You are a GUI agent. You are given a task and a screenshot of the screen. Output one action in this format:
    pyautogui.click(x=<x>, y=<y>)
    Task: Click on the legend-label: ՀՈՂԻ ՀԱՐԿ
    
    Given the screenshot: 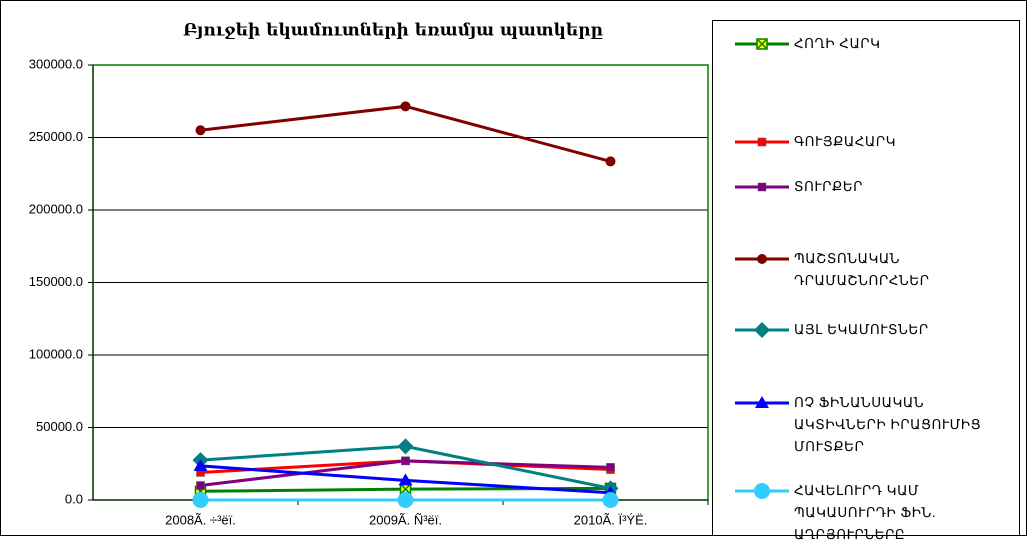 What is the action you would take?
    pyautogui.click(x=837, y=43)
    